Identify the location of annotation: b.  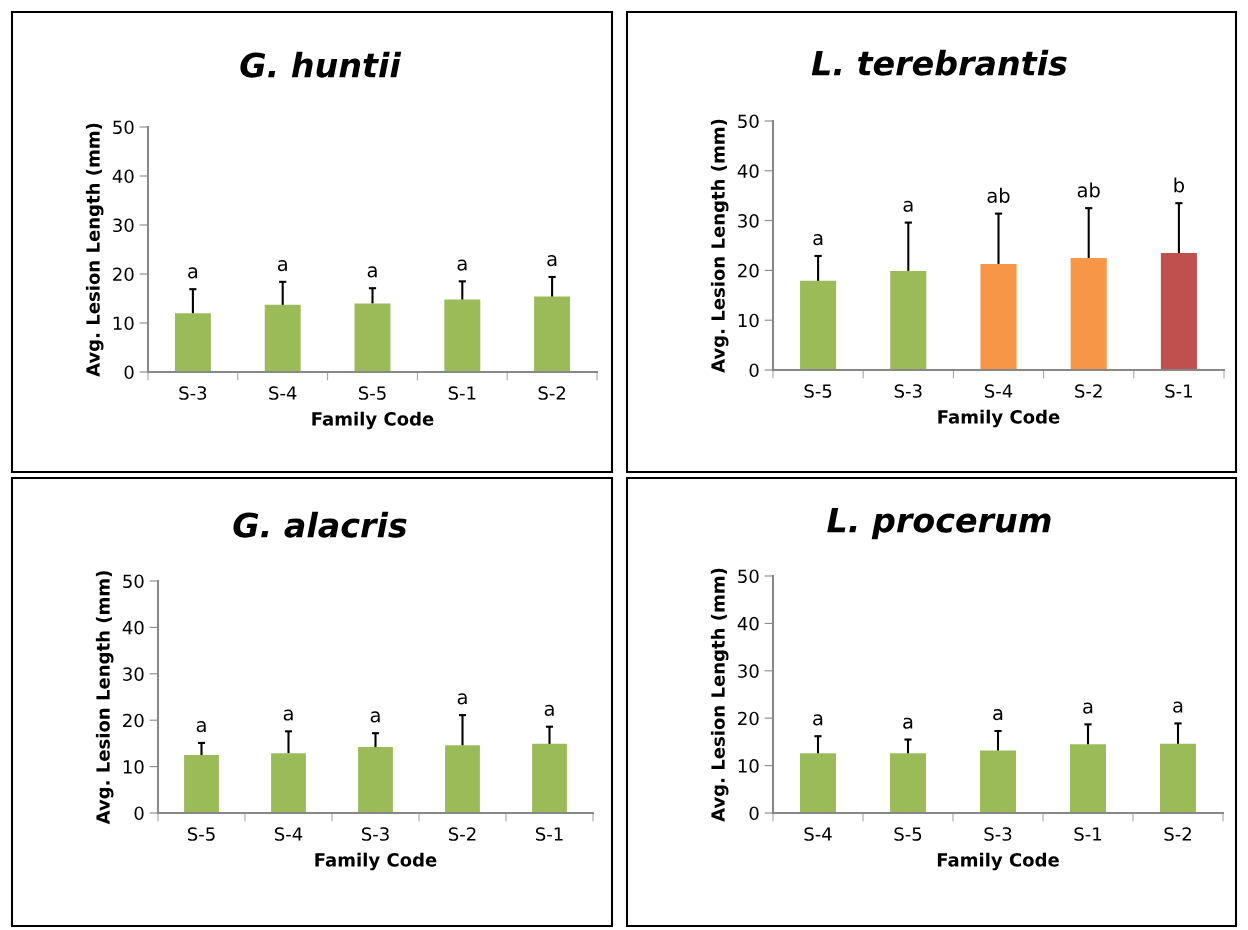
(1179, 185).